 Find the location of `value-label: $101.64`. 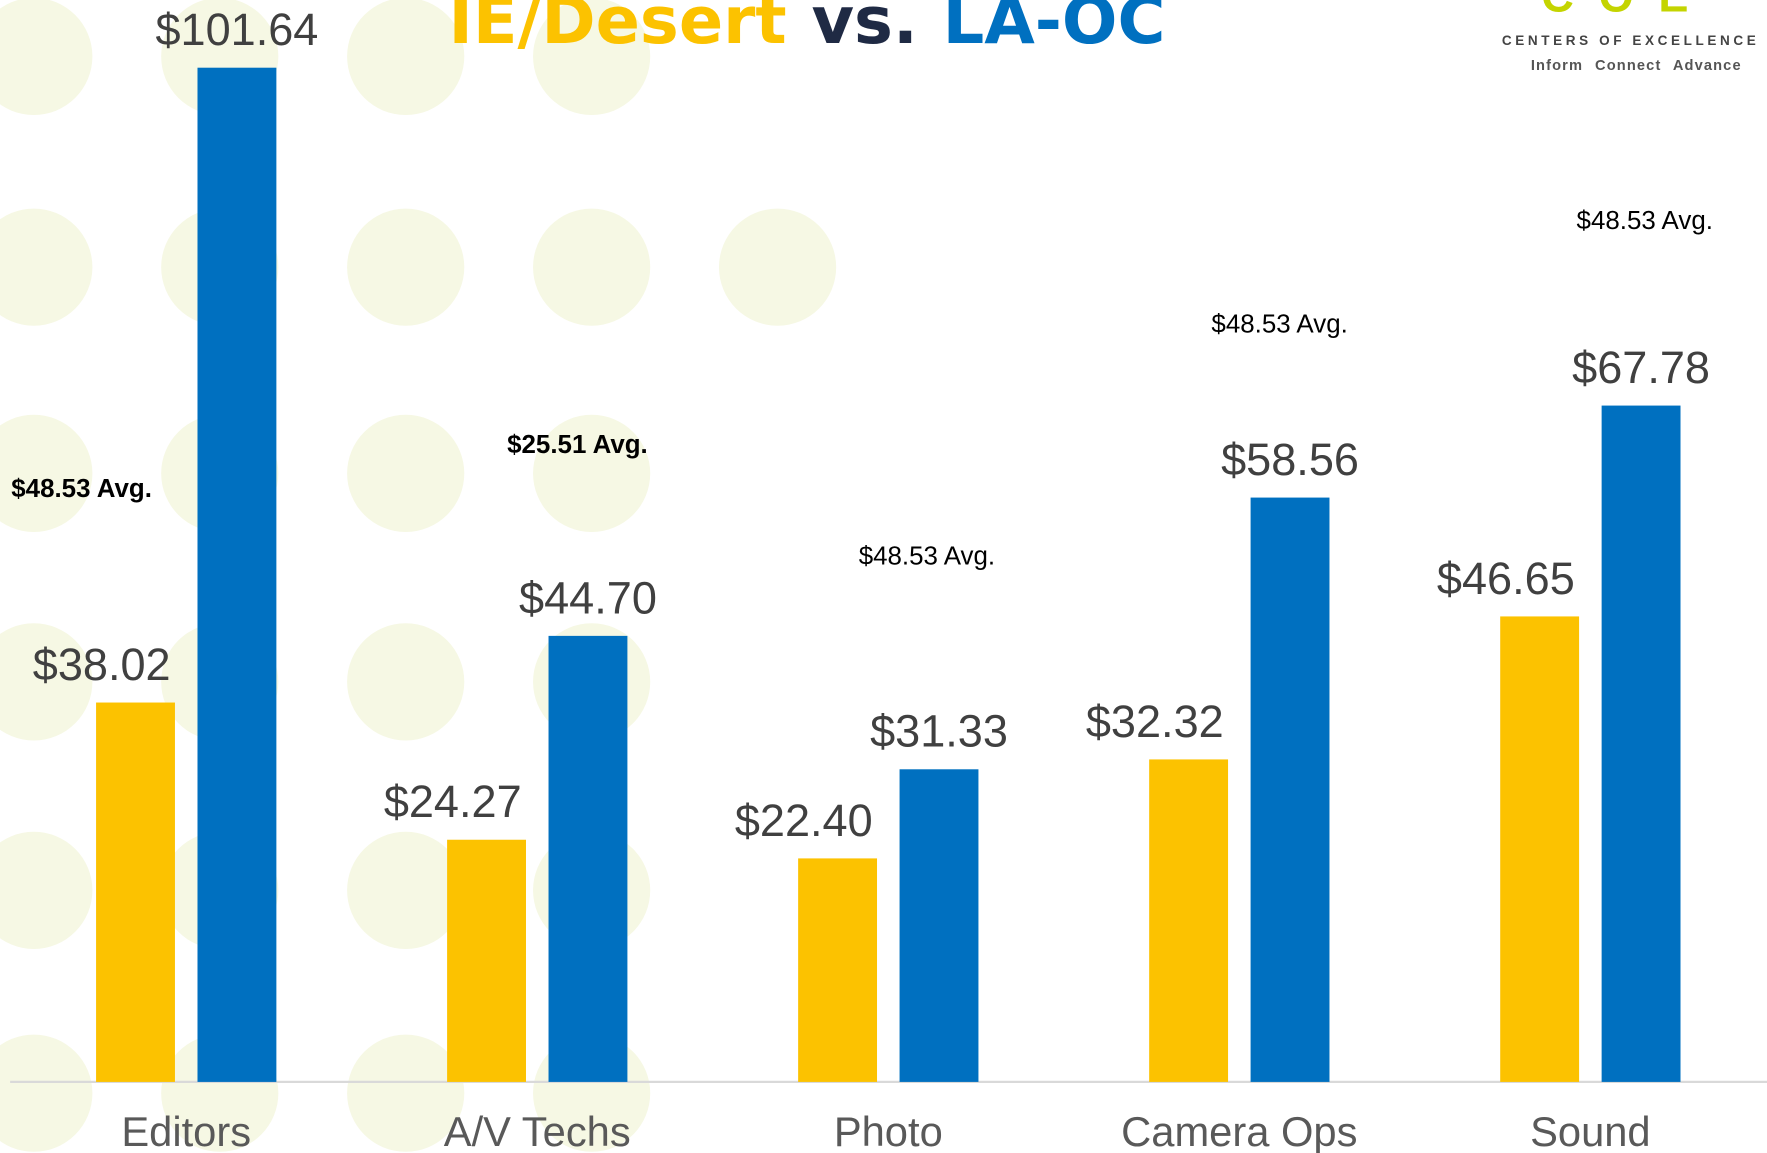

value-label: $101.64 is located at coordinates (236, 29).